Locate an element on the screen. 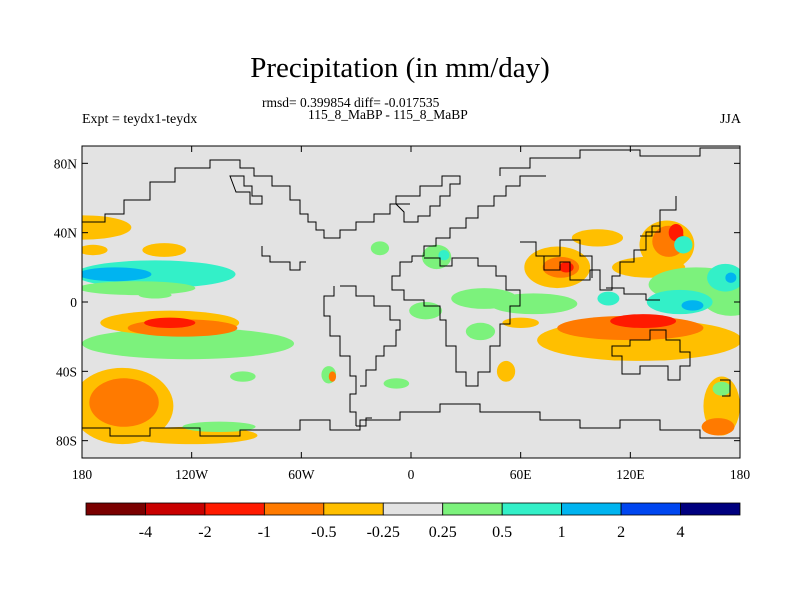 The image size is (800, 600). map-title: Precipitation (in mm/day) is located at coordinates (400, 68).